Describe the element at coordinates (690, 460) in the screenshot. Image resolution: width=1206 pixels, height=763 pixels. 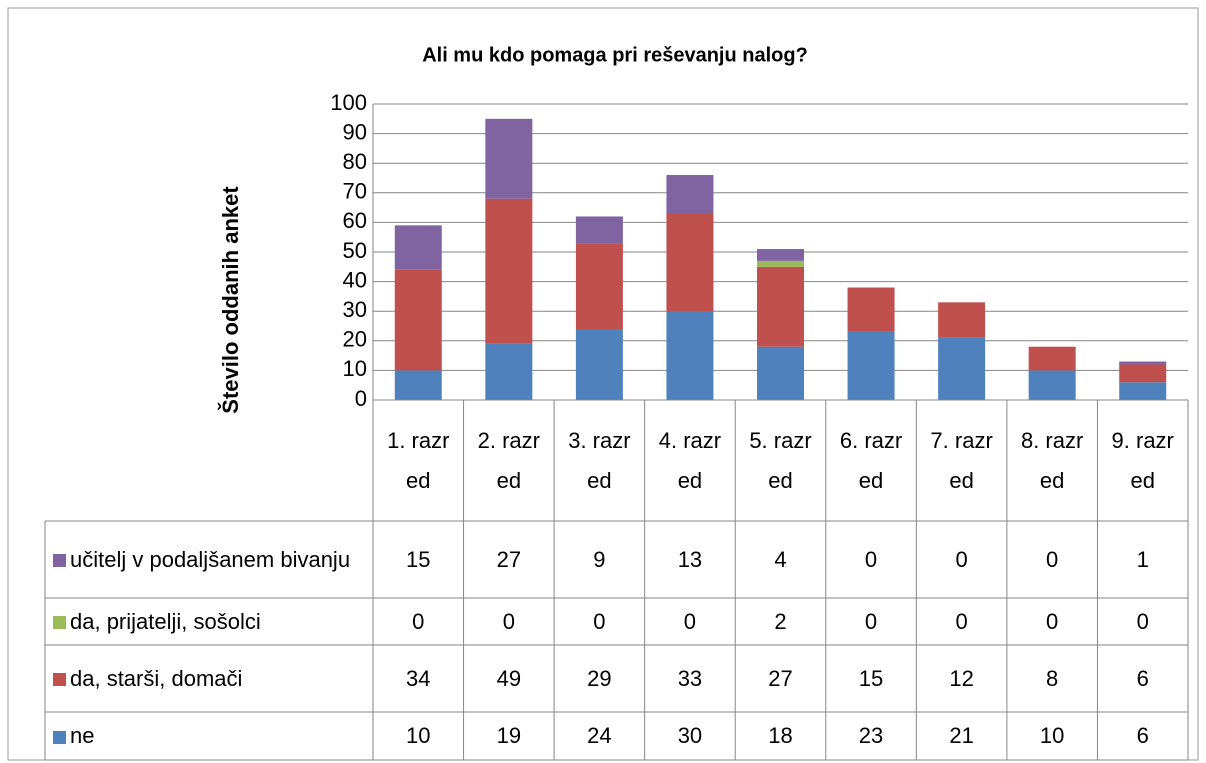
I see `category-label: 4. razred` at that location.